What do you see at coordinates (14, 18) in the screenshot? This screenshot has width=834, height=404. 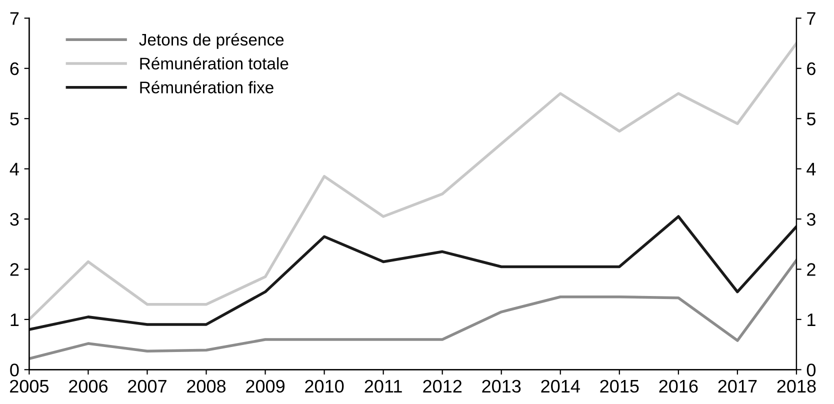 I see `y-tick-label: 7` at bounding box center [14, 18].